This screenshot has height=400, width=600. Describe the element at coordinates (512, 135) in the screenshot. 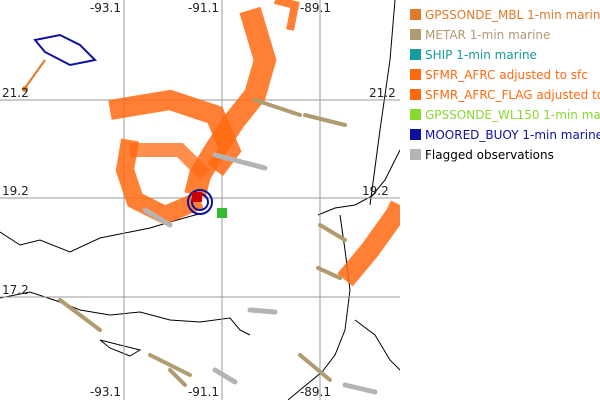

I see `legend-label: MOORED_BUOY 1-min marine` at that location.